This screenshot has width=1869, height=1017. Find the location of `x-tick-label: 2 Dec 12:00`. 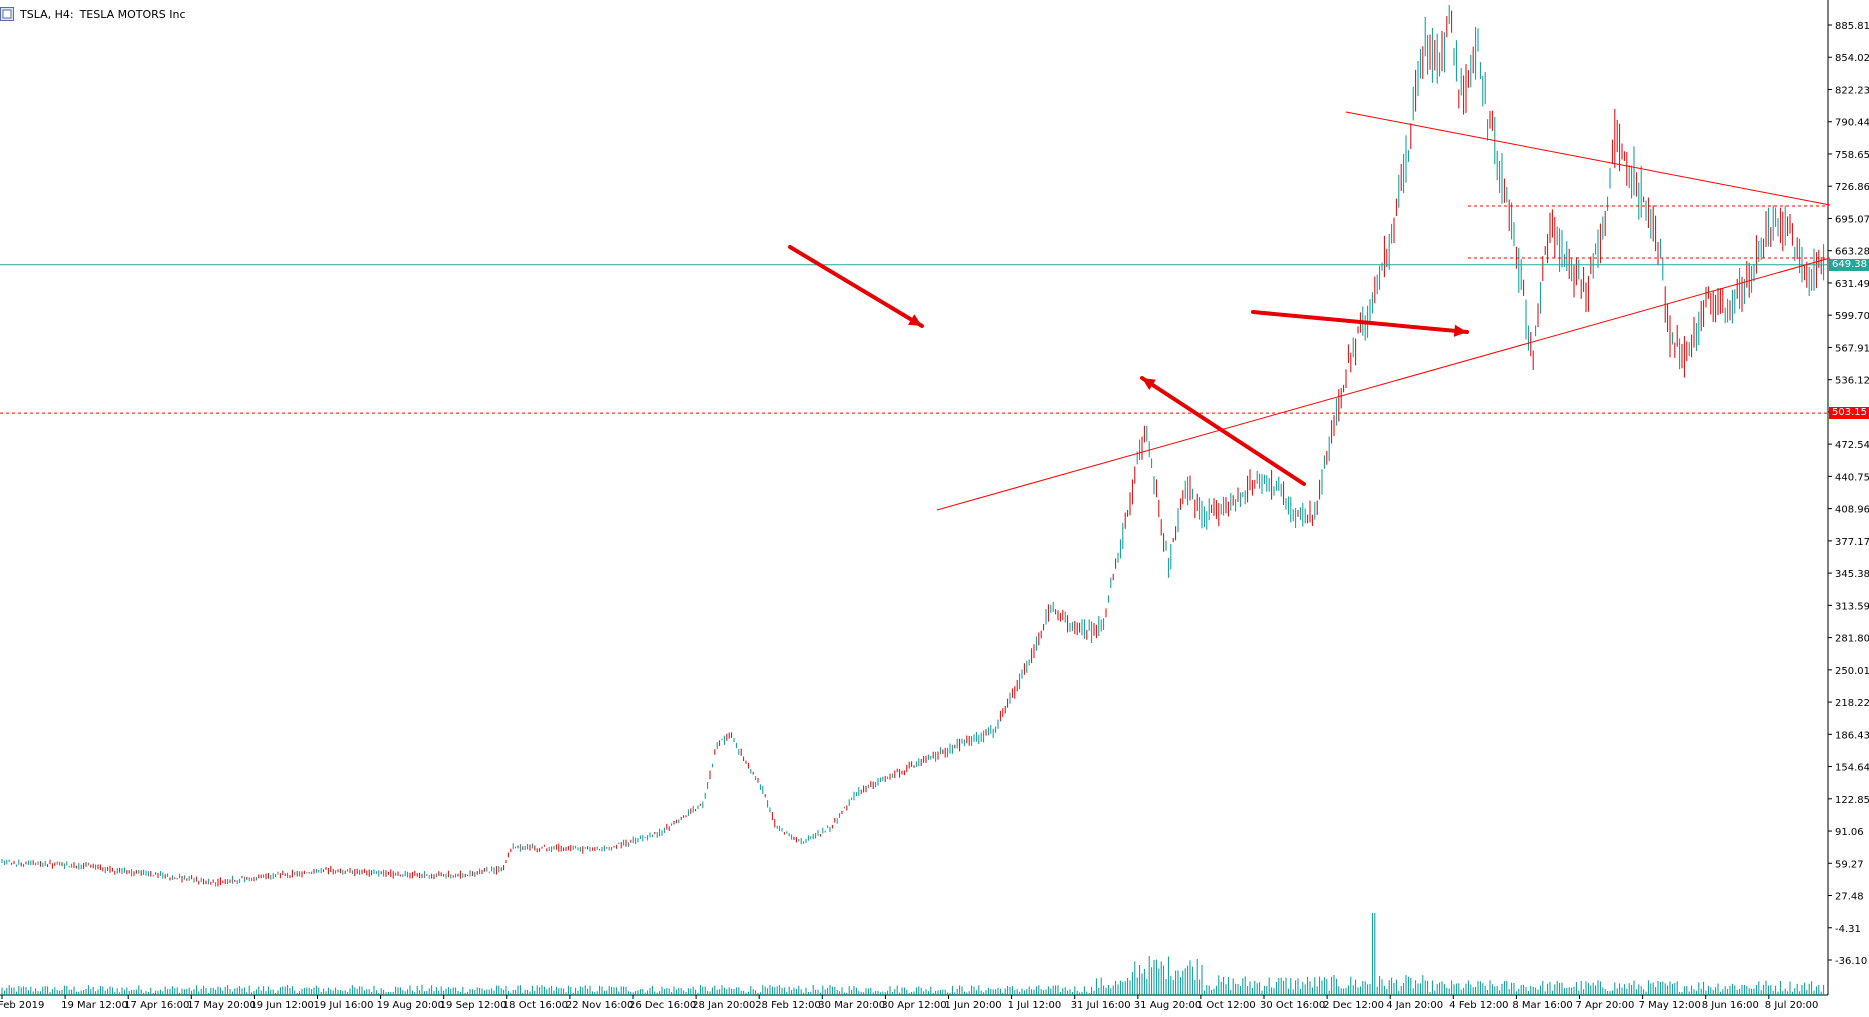

x-tick-label: 2 Dec 12:00 is located at coordinates (1353, 1005).